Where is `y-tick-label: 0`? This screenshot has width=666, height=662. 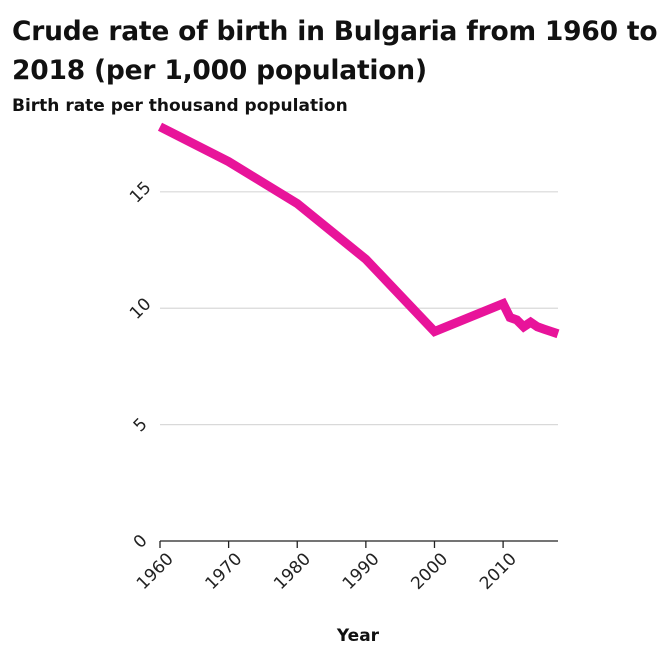
y-tick-label: 0 is located at coordinates (141, 542).